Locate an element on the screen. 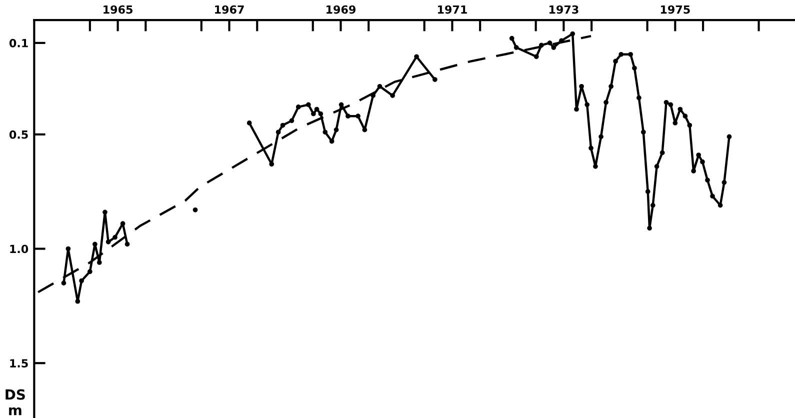  y-tick-label: 1.0 is located at coordinates (19, 249).